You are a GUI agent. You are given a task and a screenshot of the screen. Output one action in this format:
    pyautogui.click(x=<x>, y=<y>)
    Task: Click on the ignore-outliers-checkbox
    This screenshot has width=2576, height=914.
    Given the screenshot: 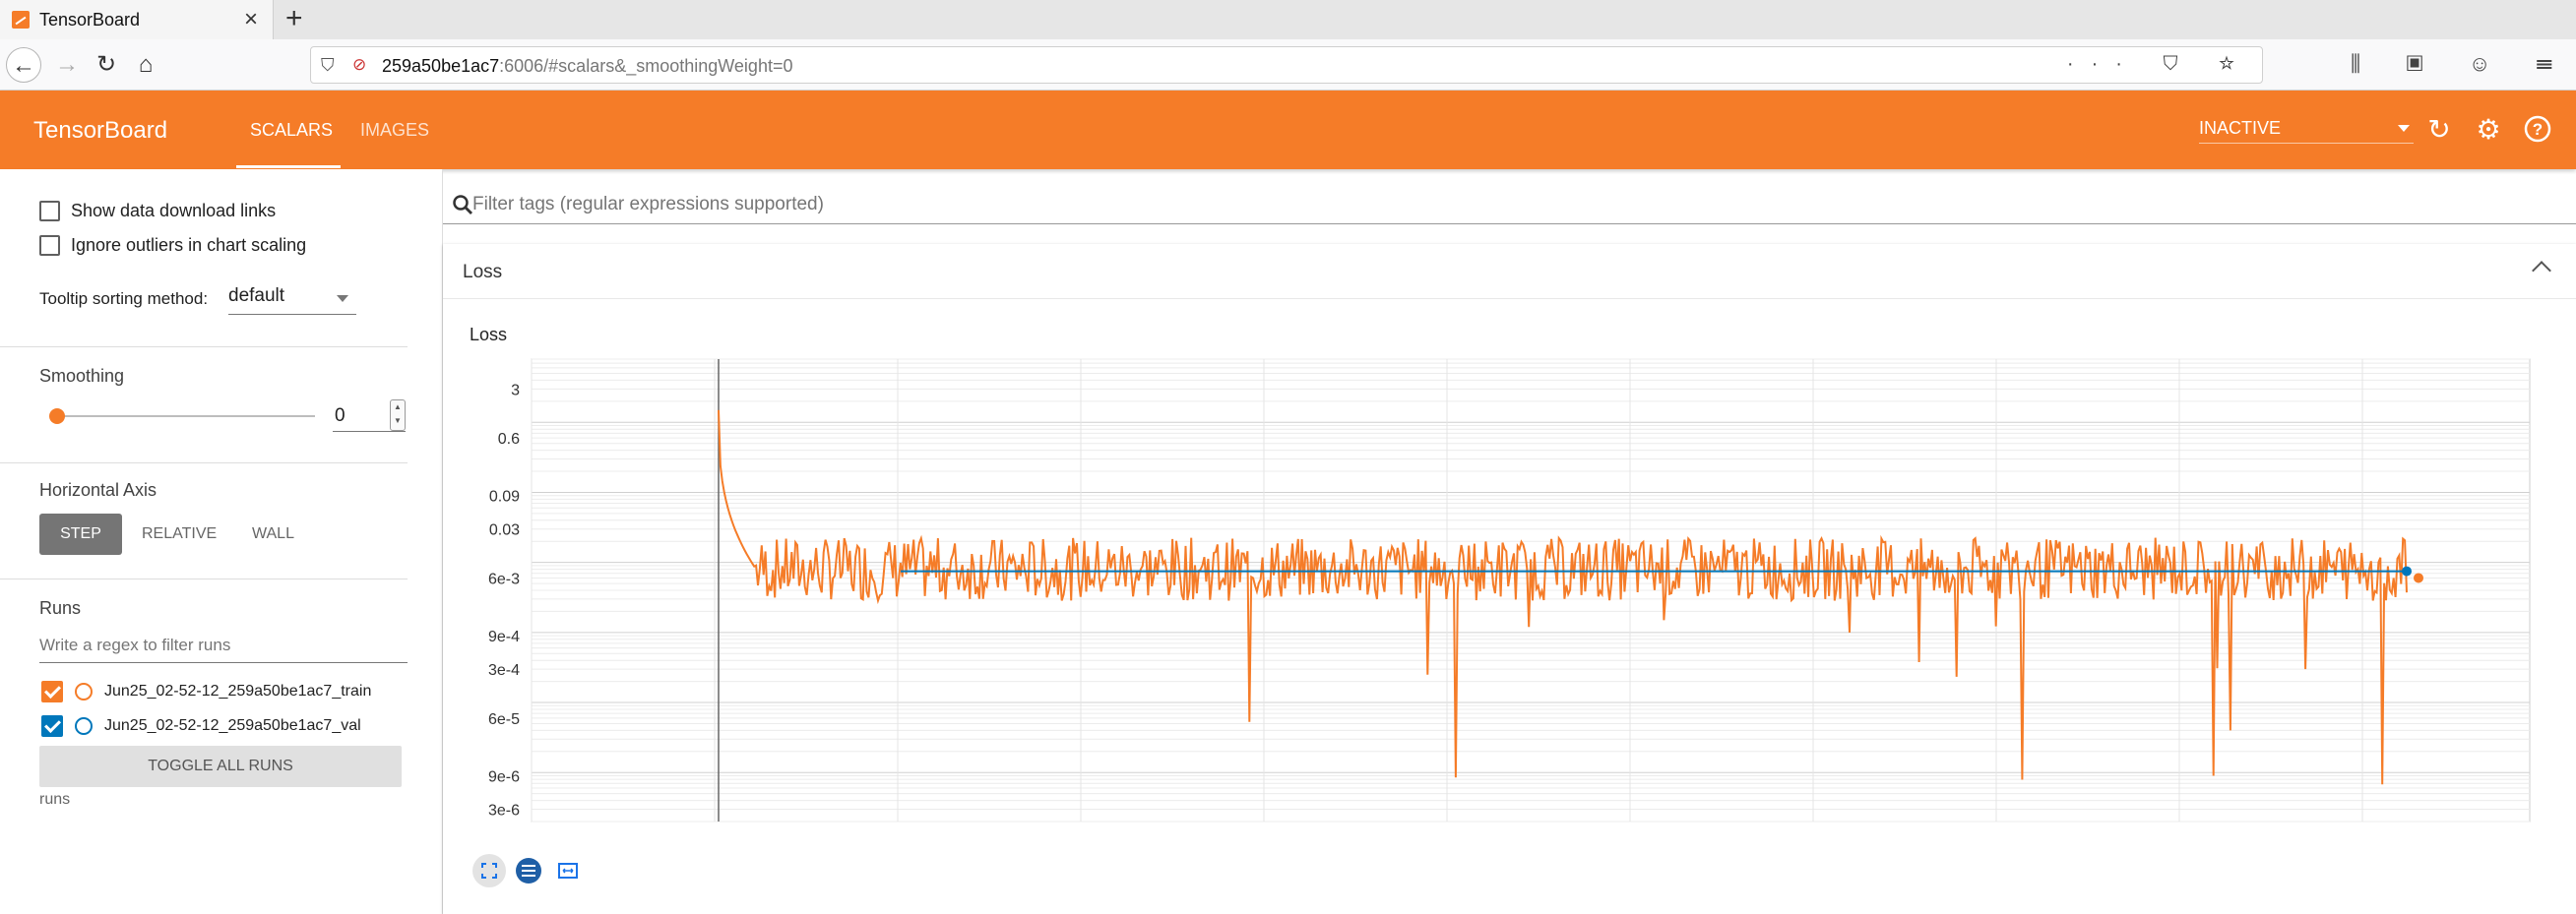 What is the action you would take?
    pyautogui.click(x=50, y=245)
    